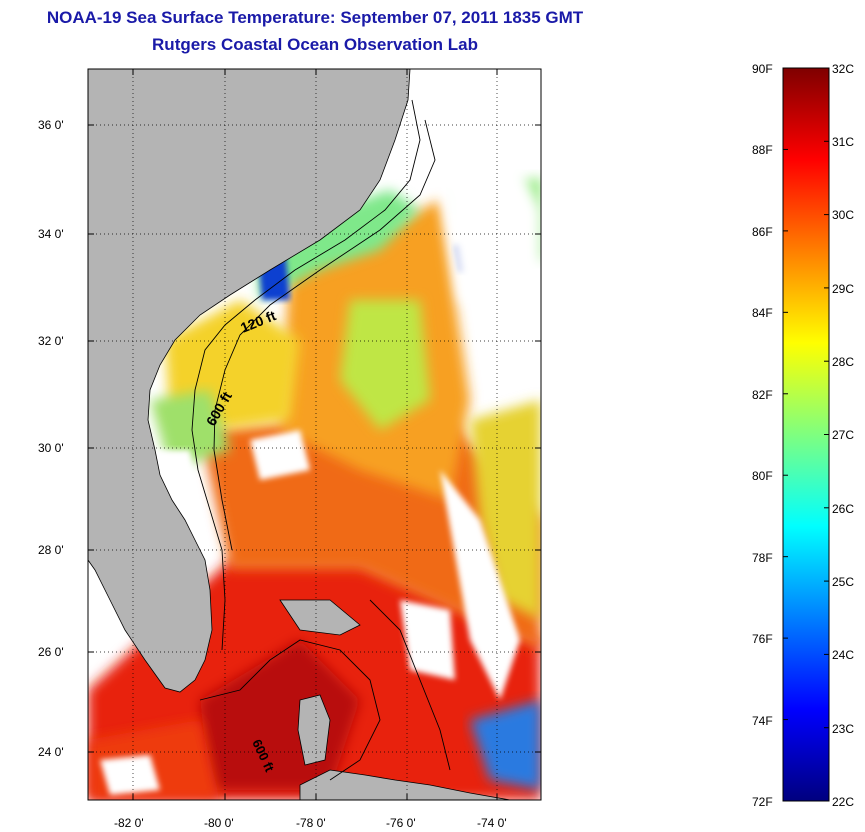 The height and width of the screenshot is (832, 865). I want to click on colorbar-c-label: 22C, so click(843, 802).